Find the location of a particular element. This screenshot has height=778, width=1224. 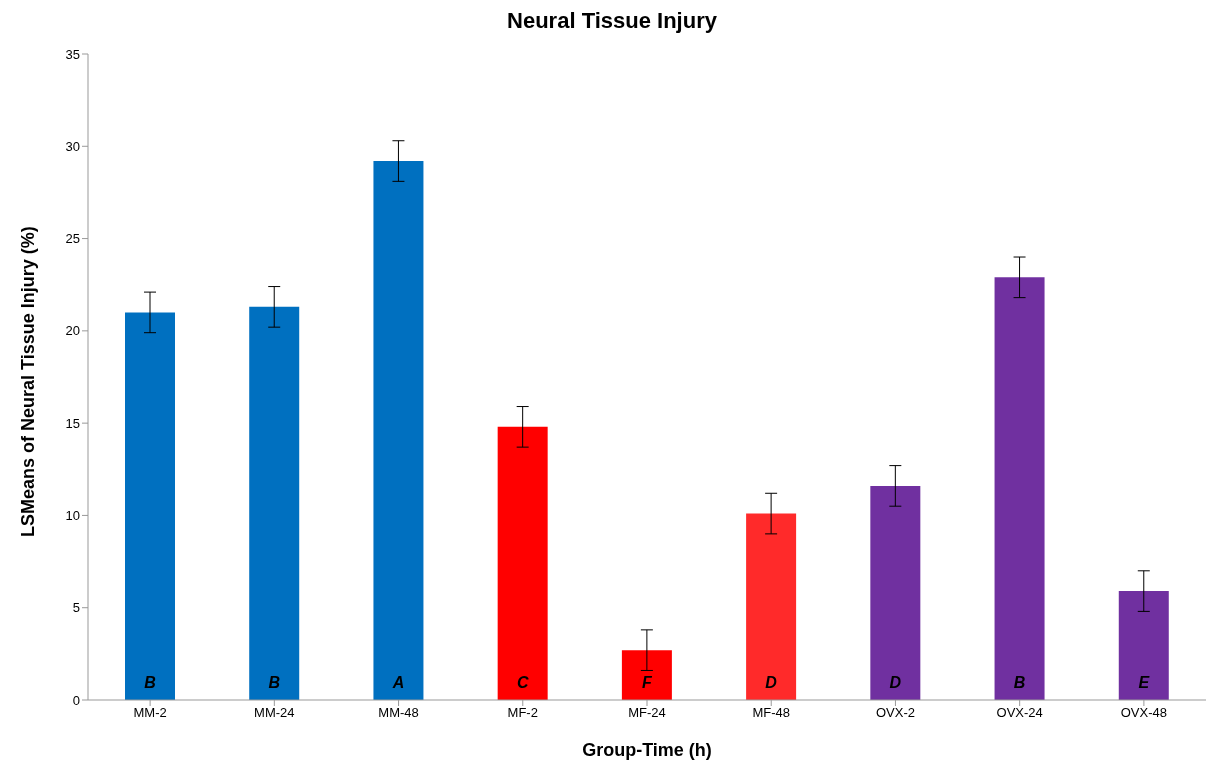

data-label: C is located at coordinates (522, 682).